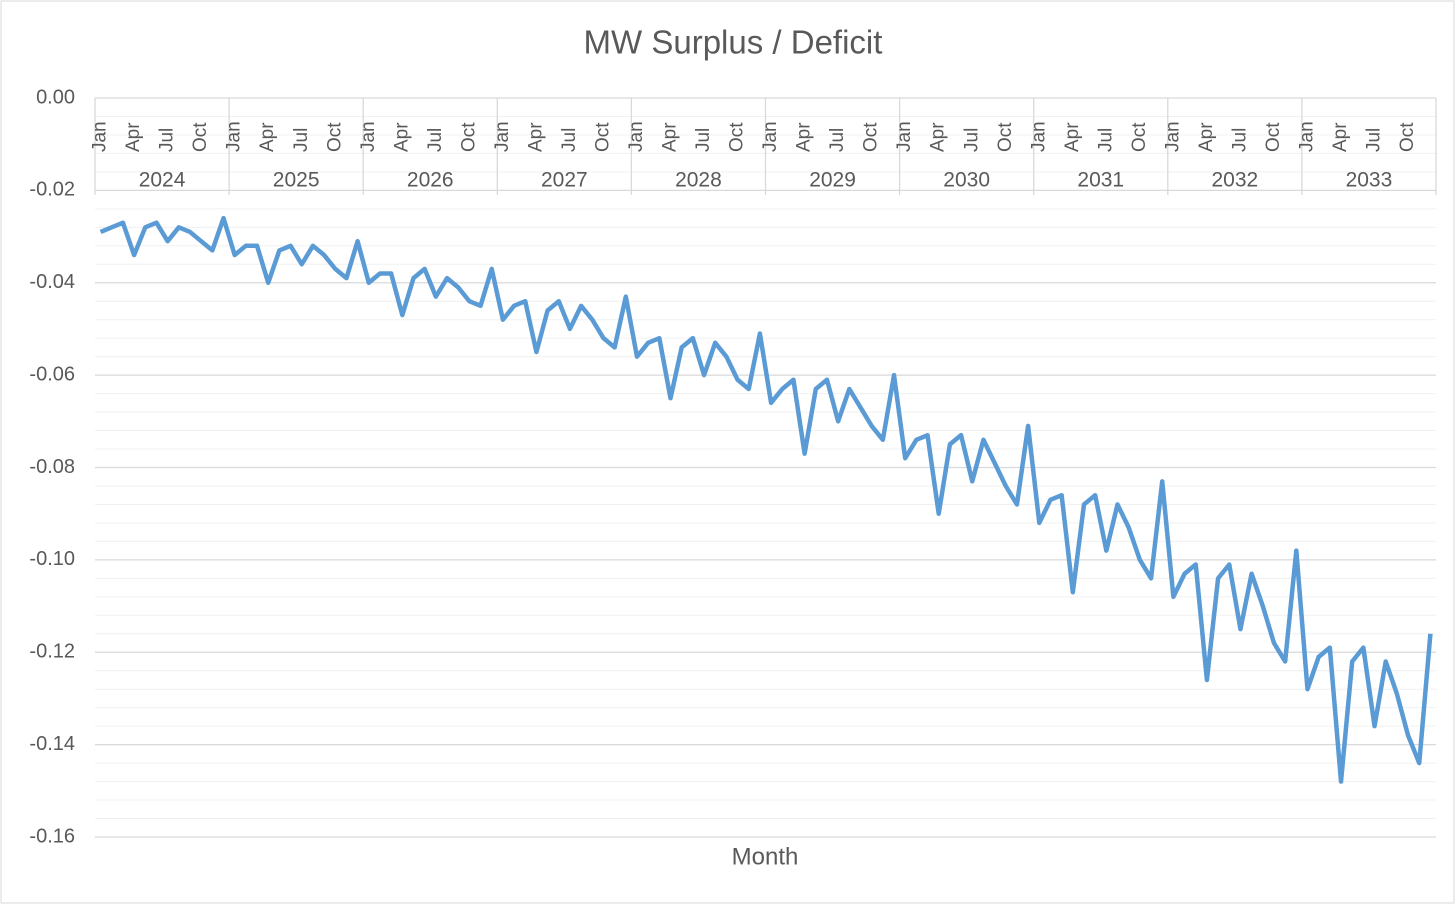 This screenshot has height=905, width=1456. I want to click on y-tick-label: 0.00, so click(55, 97).